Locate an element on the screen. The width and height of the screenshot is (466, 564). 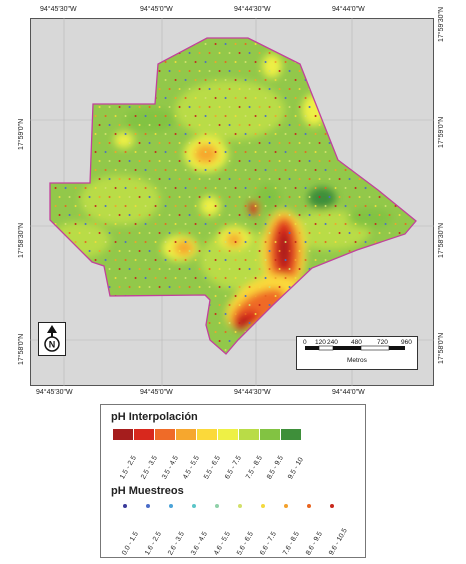
interp-swatch is located at coordinates (249, 434).